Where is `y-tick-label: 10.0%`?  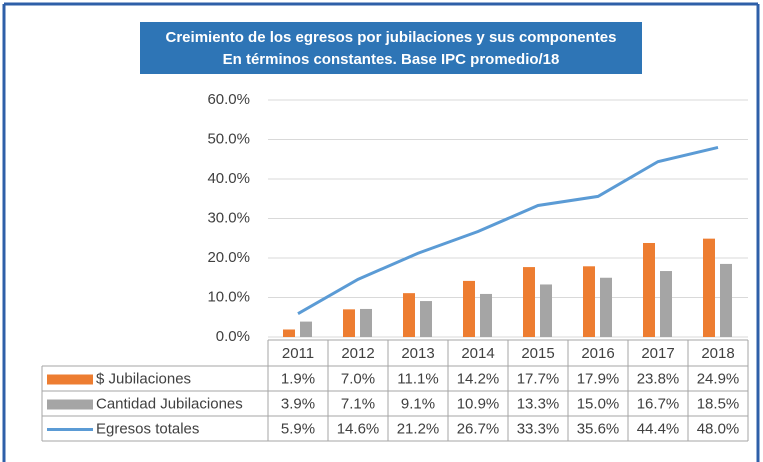 y-tick-label: 10.0% is located at coordinates (228, 296).